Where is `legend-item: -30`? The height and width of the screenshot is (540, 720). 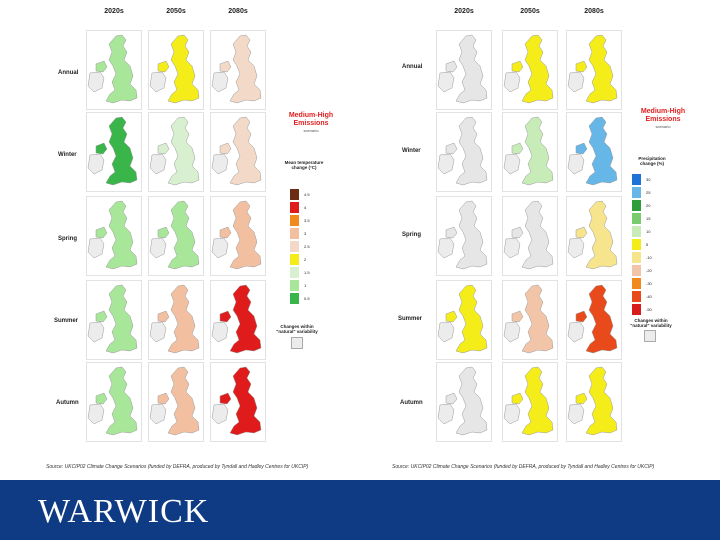
legend-item: -30 is located at coordinates (657, 284).